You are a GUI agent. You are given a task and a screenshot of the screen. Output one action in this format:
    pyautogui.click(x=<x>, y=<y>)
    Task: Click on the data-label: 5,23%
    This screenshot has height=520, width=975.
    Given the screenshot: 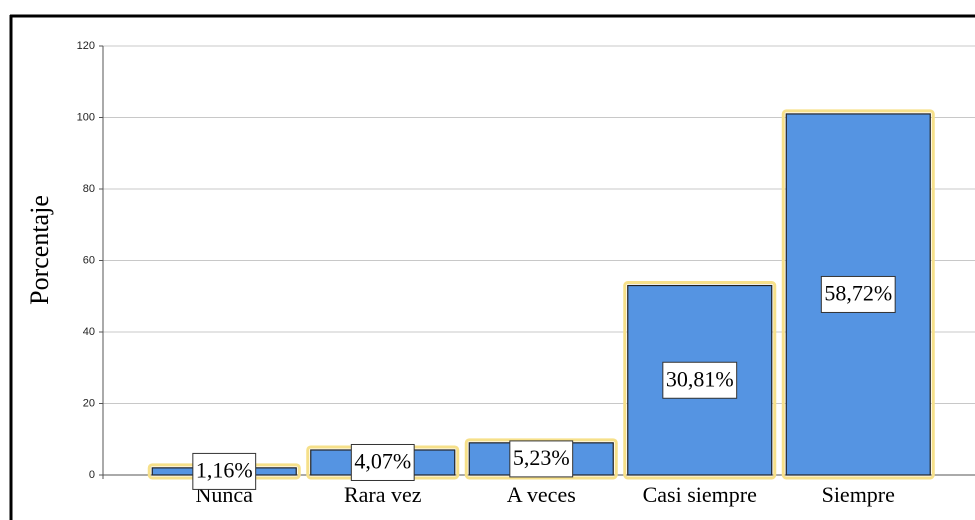 What is the action you would take?
    pyautogui.click(x=541, y=457)
    